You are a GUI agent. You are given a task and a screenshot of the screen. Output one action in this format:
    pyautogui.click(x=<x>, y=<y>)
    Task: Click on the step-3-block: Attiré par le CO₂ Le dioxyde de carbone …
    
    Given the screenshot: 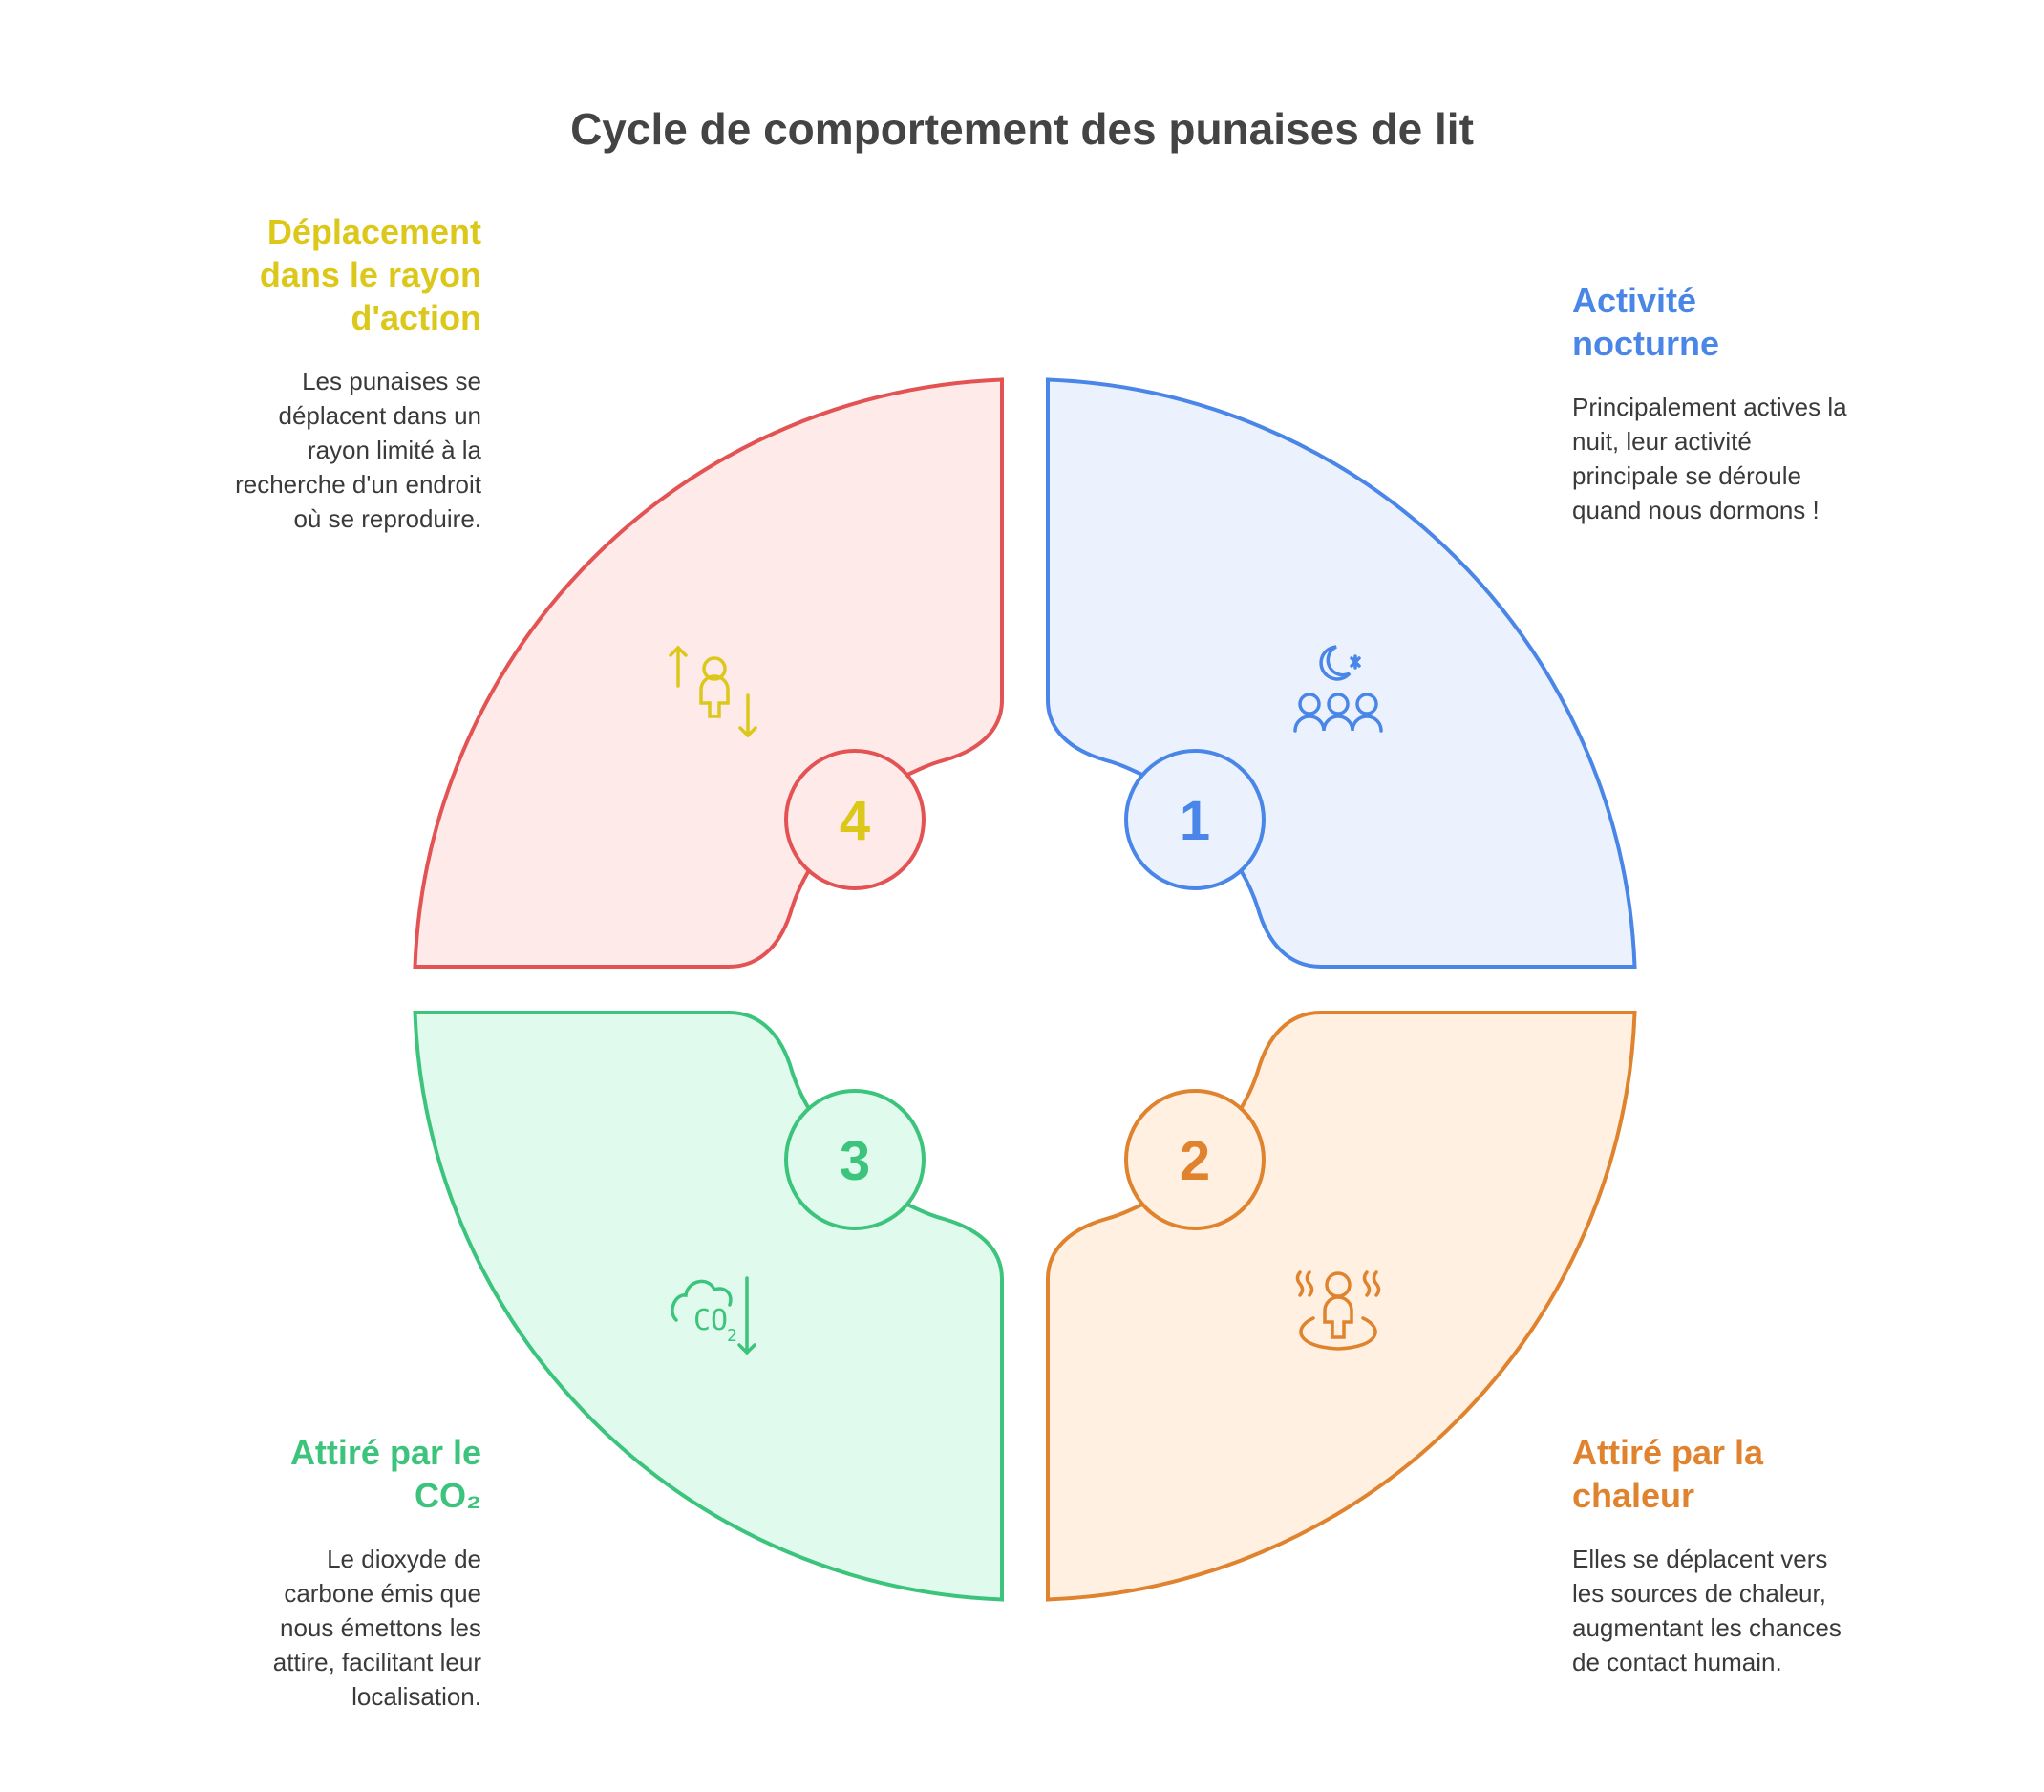 What is the action you would take?
    pyautogui.click(x=328, y=1572)
    